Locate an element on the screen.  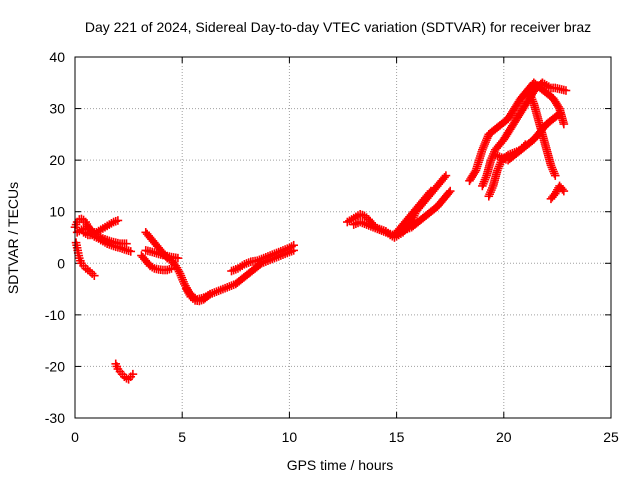
y-tick-label: -10 is located at coordinates (55, 315).